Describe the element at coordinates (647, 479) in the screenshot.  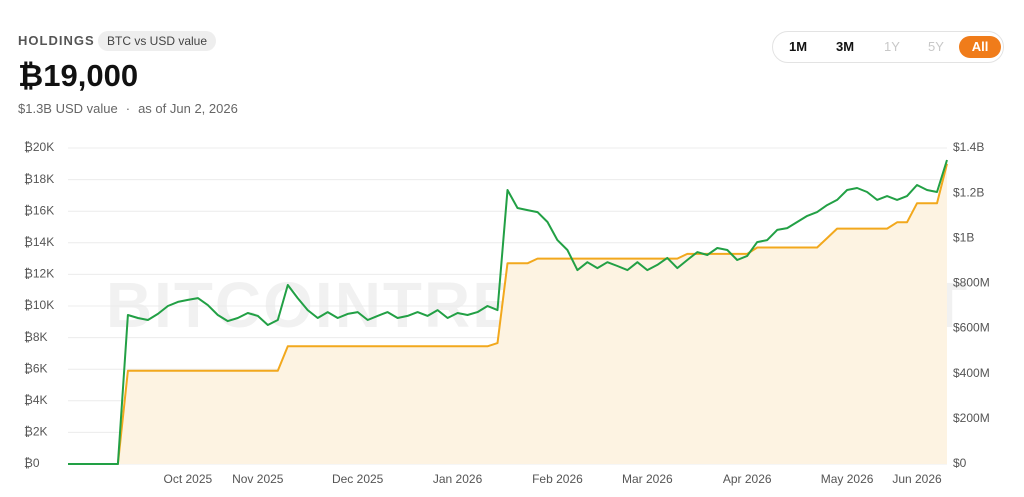
I see `x-tick-label: Mar 2026` at that location.